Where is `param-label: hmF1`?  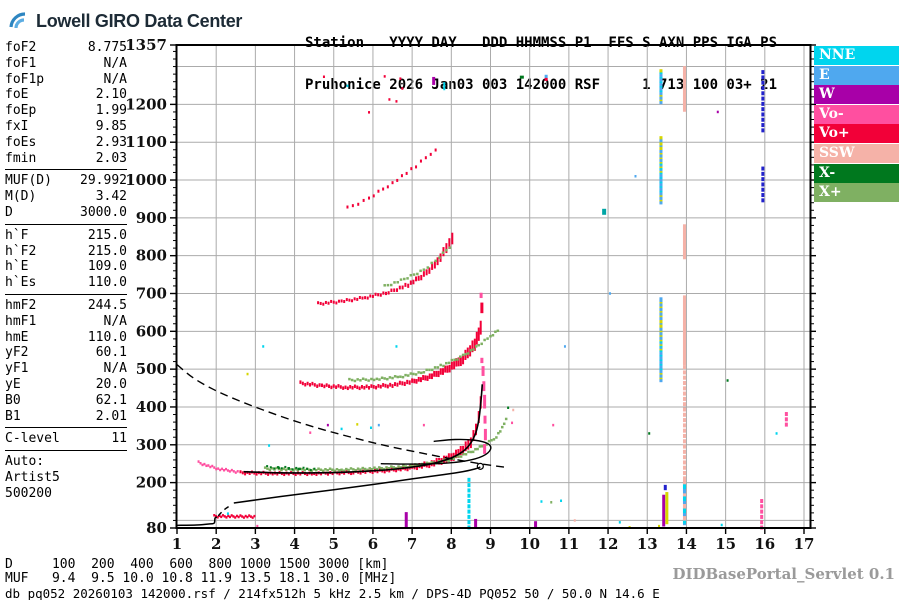
param-label: hmF1 is located at coordinates (21, 321).